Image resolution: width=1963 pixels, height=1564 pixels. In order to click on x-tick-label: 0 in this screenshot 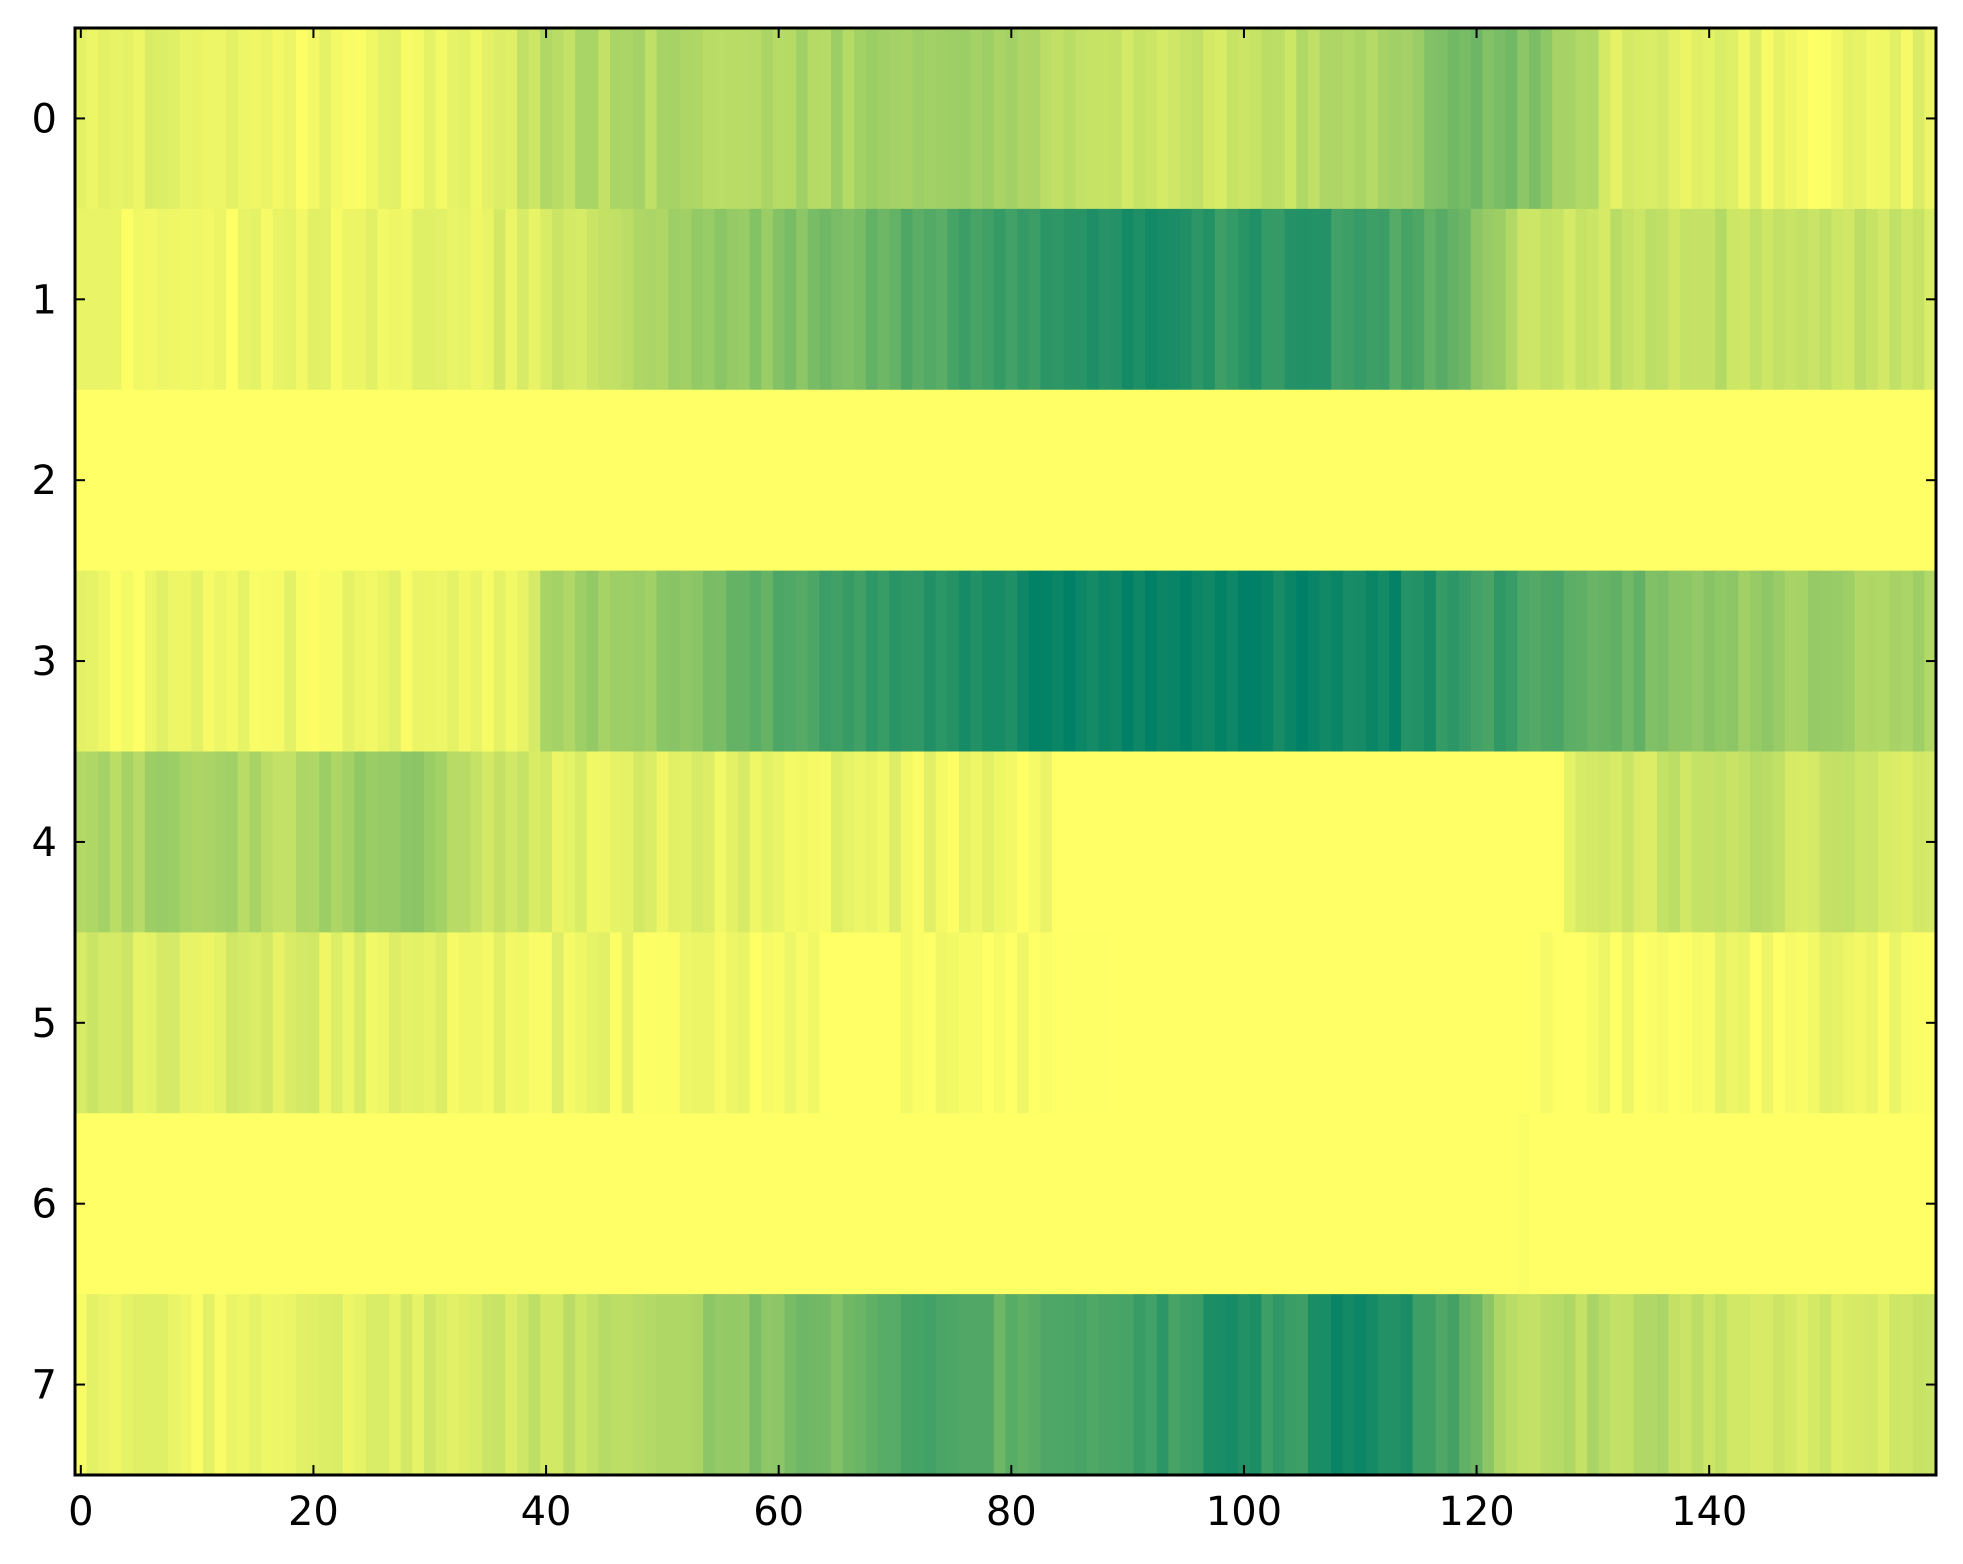, I will do `click(80, 1512)`.